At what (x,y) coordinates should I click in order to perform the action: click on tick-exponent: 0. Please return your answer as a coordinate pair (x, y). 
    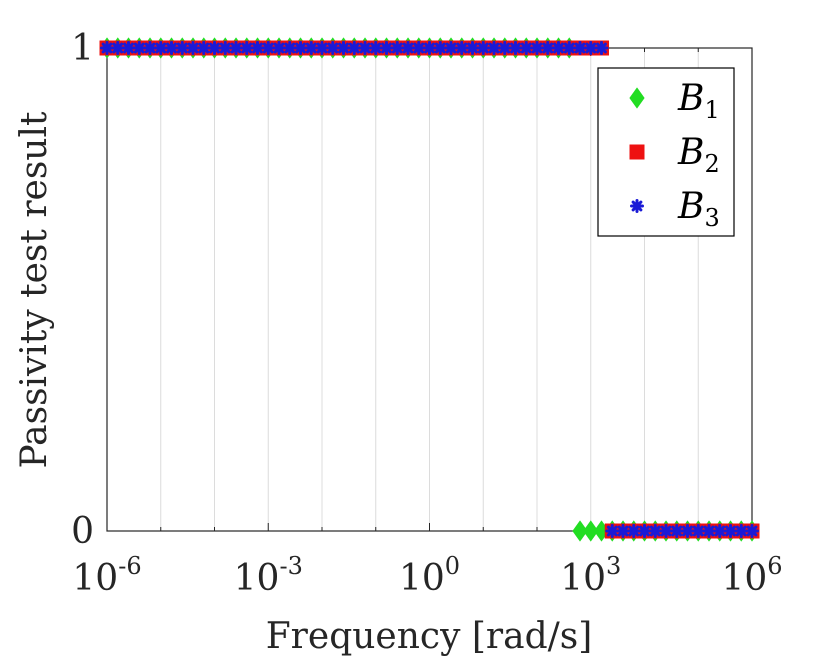
    Looking at the image, I should click on (452, 566).